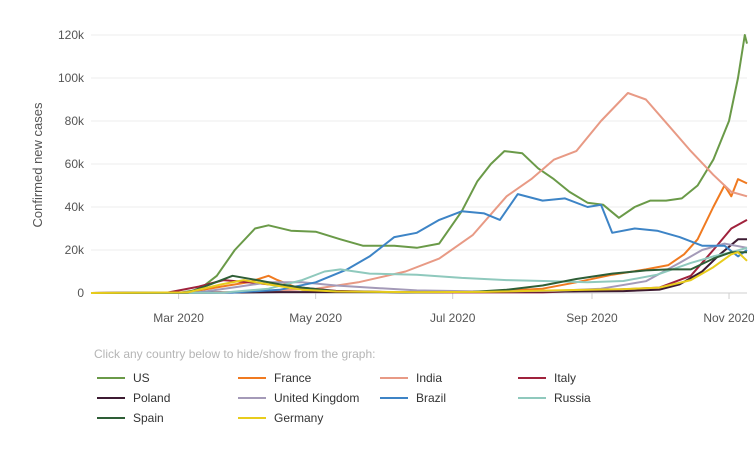 Image resolution: width=754 pixels, height=450 pixels. Describe the element at coordinates (178, 318) in the screenshot. I see `x-tick-label: Mar 2020` at that location.